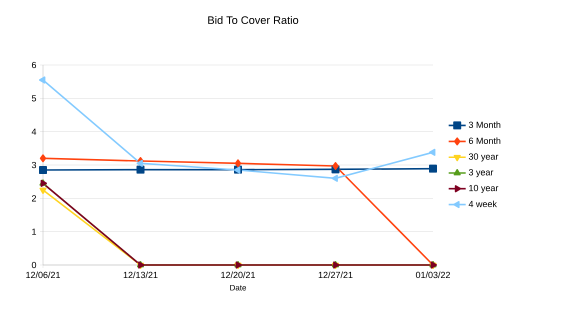  What do you see at coordinates (34, 198) in the screenshot?
I see `y-tick-label: 2` at bounding box center [34, 198].